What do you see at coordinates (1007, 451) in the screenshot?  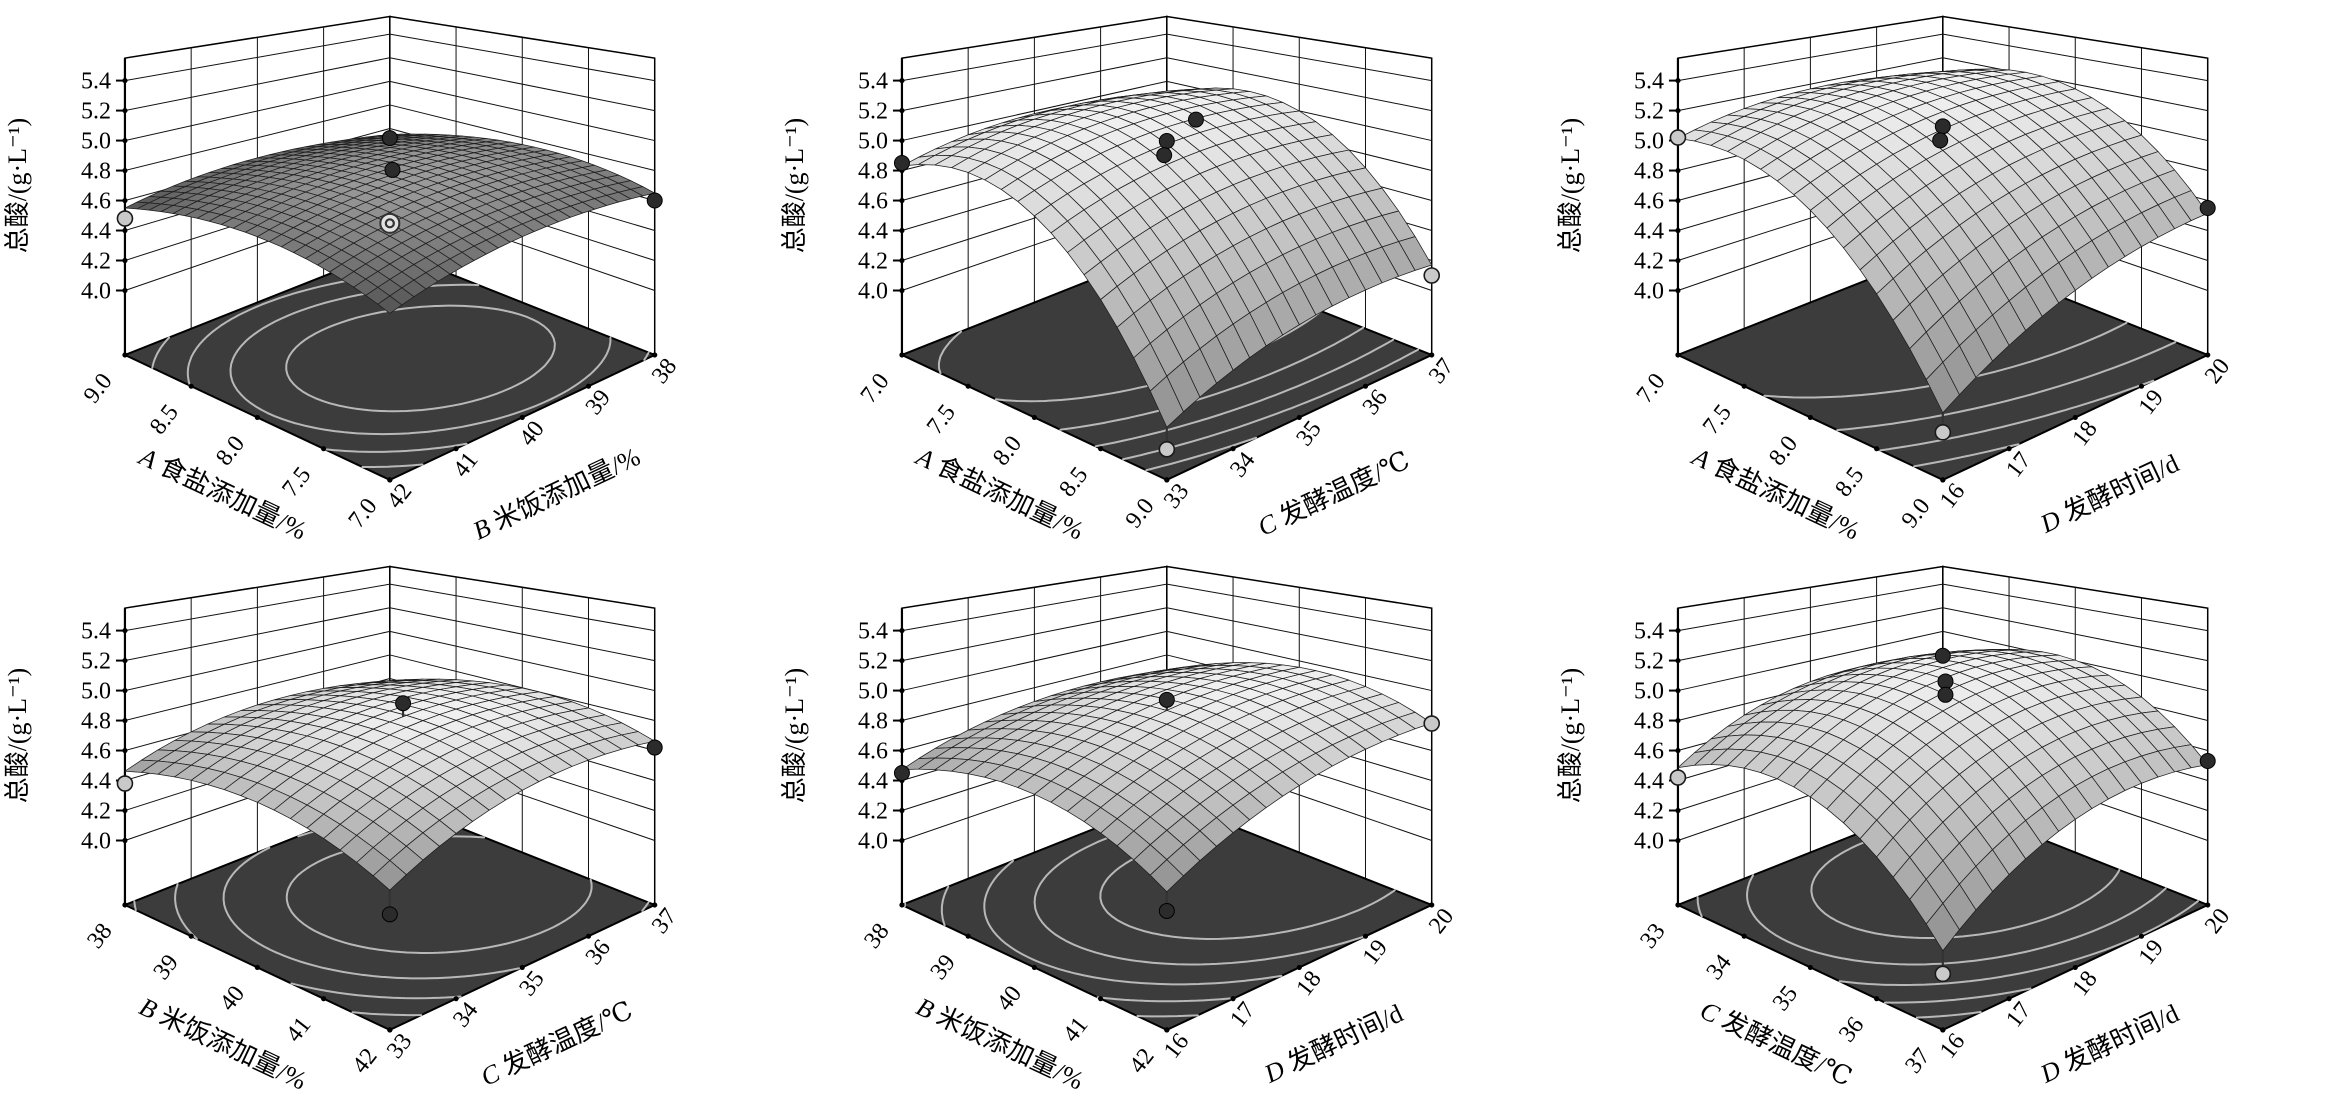 I see `x-tick-label: 8.0` at bounding box center [1007, 451].